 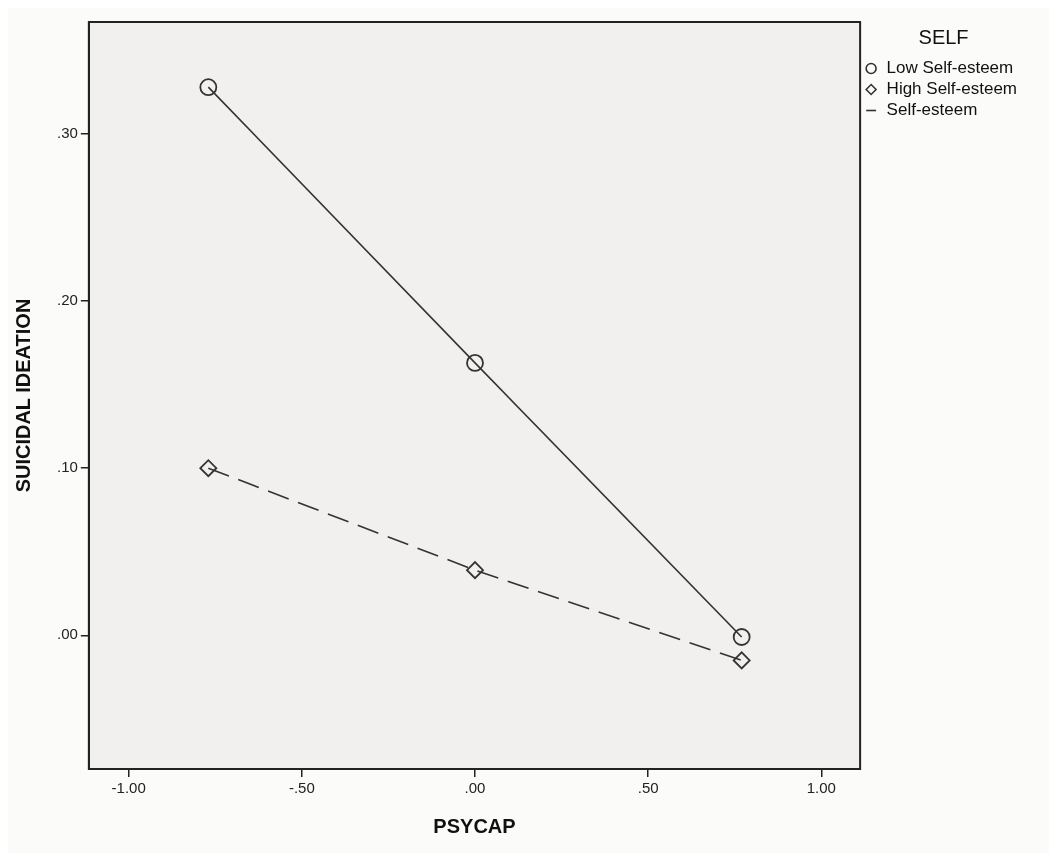 What do you see at coordinates (67, 133) in the screenshot?
I see `y-tick-label: .30` at bounding box center [67, 133].